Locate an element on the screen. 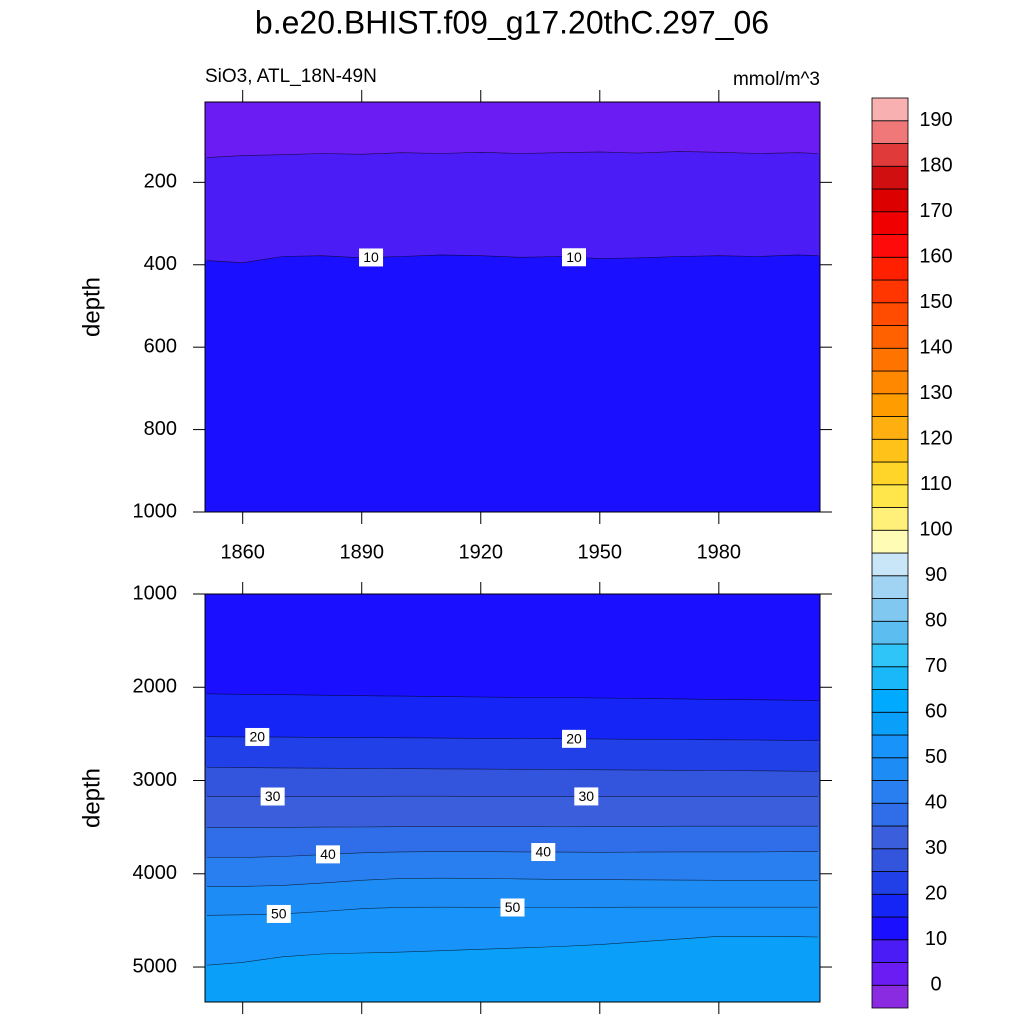 The width and height of the screenshot is (1024, 1024). y-tick-label: 3000 is located at coordinates (155, 780).